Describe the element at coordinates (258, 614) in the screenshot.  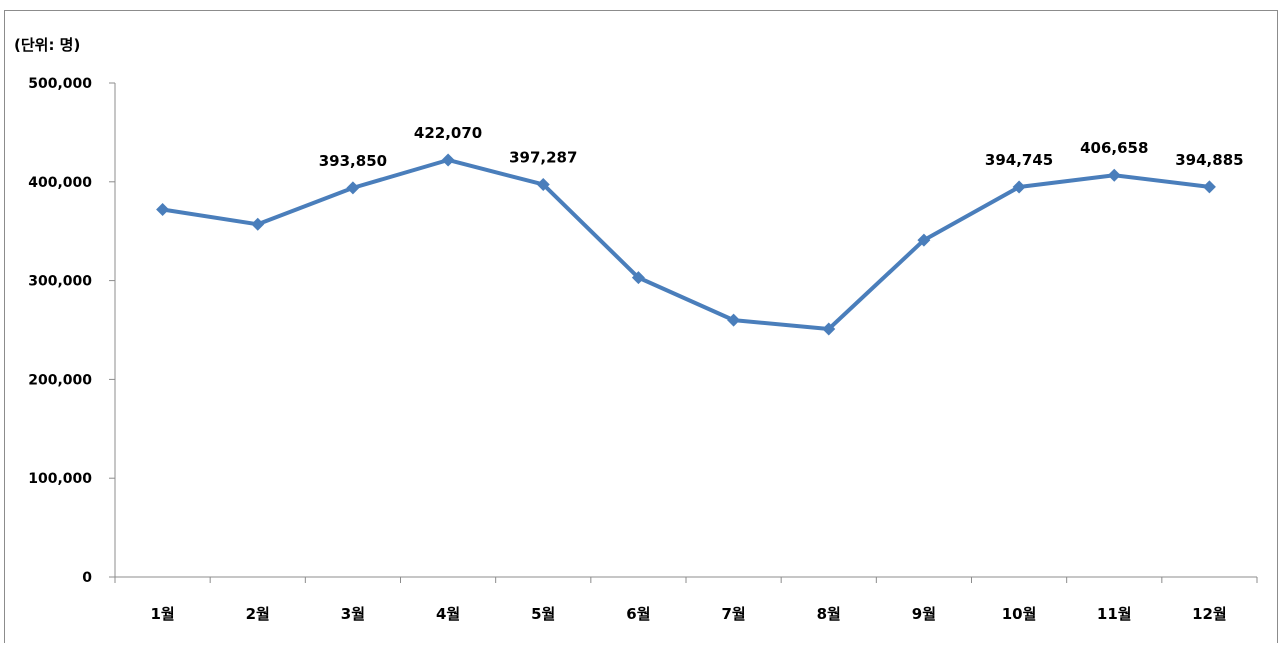
I see `x-tick-label: 2월` at that location.